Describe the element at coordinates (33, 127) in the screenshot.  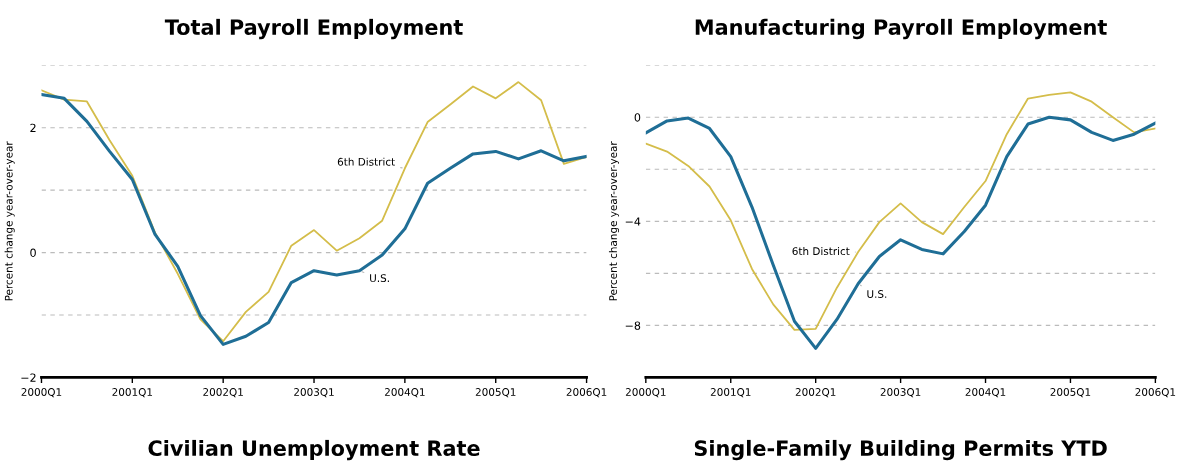
I see `y-tick-label: 2` at that location.